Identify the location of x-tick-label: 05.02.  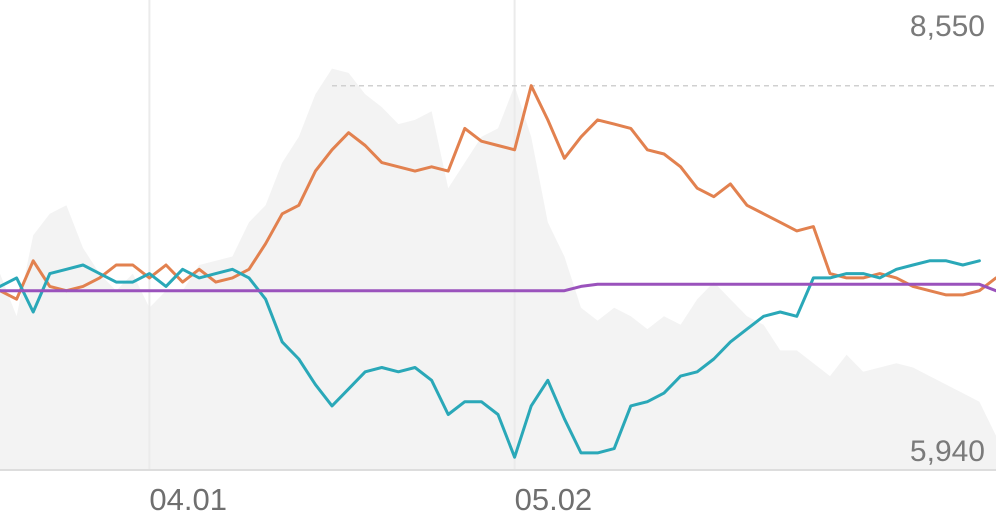
(554, 499).